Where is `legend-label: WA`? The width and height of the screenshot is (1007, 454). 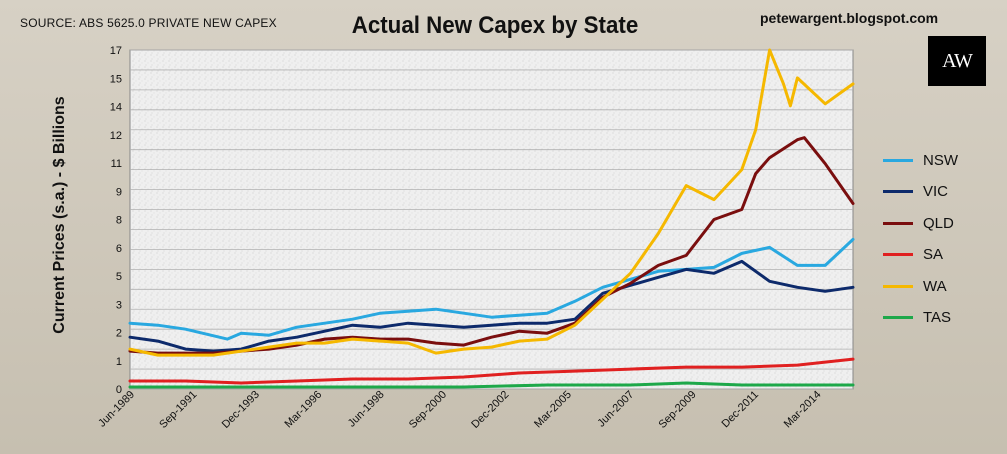 legend-label: WA is located at coordinates (935, 286).